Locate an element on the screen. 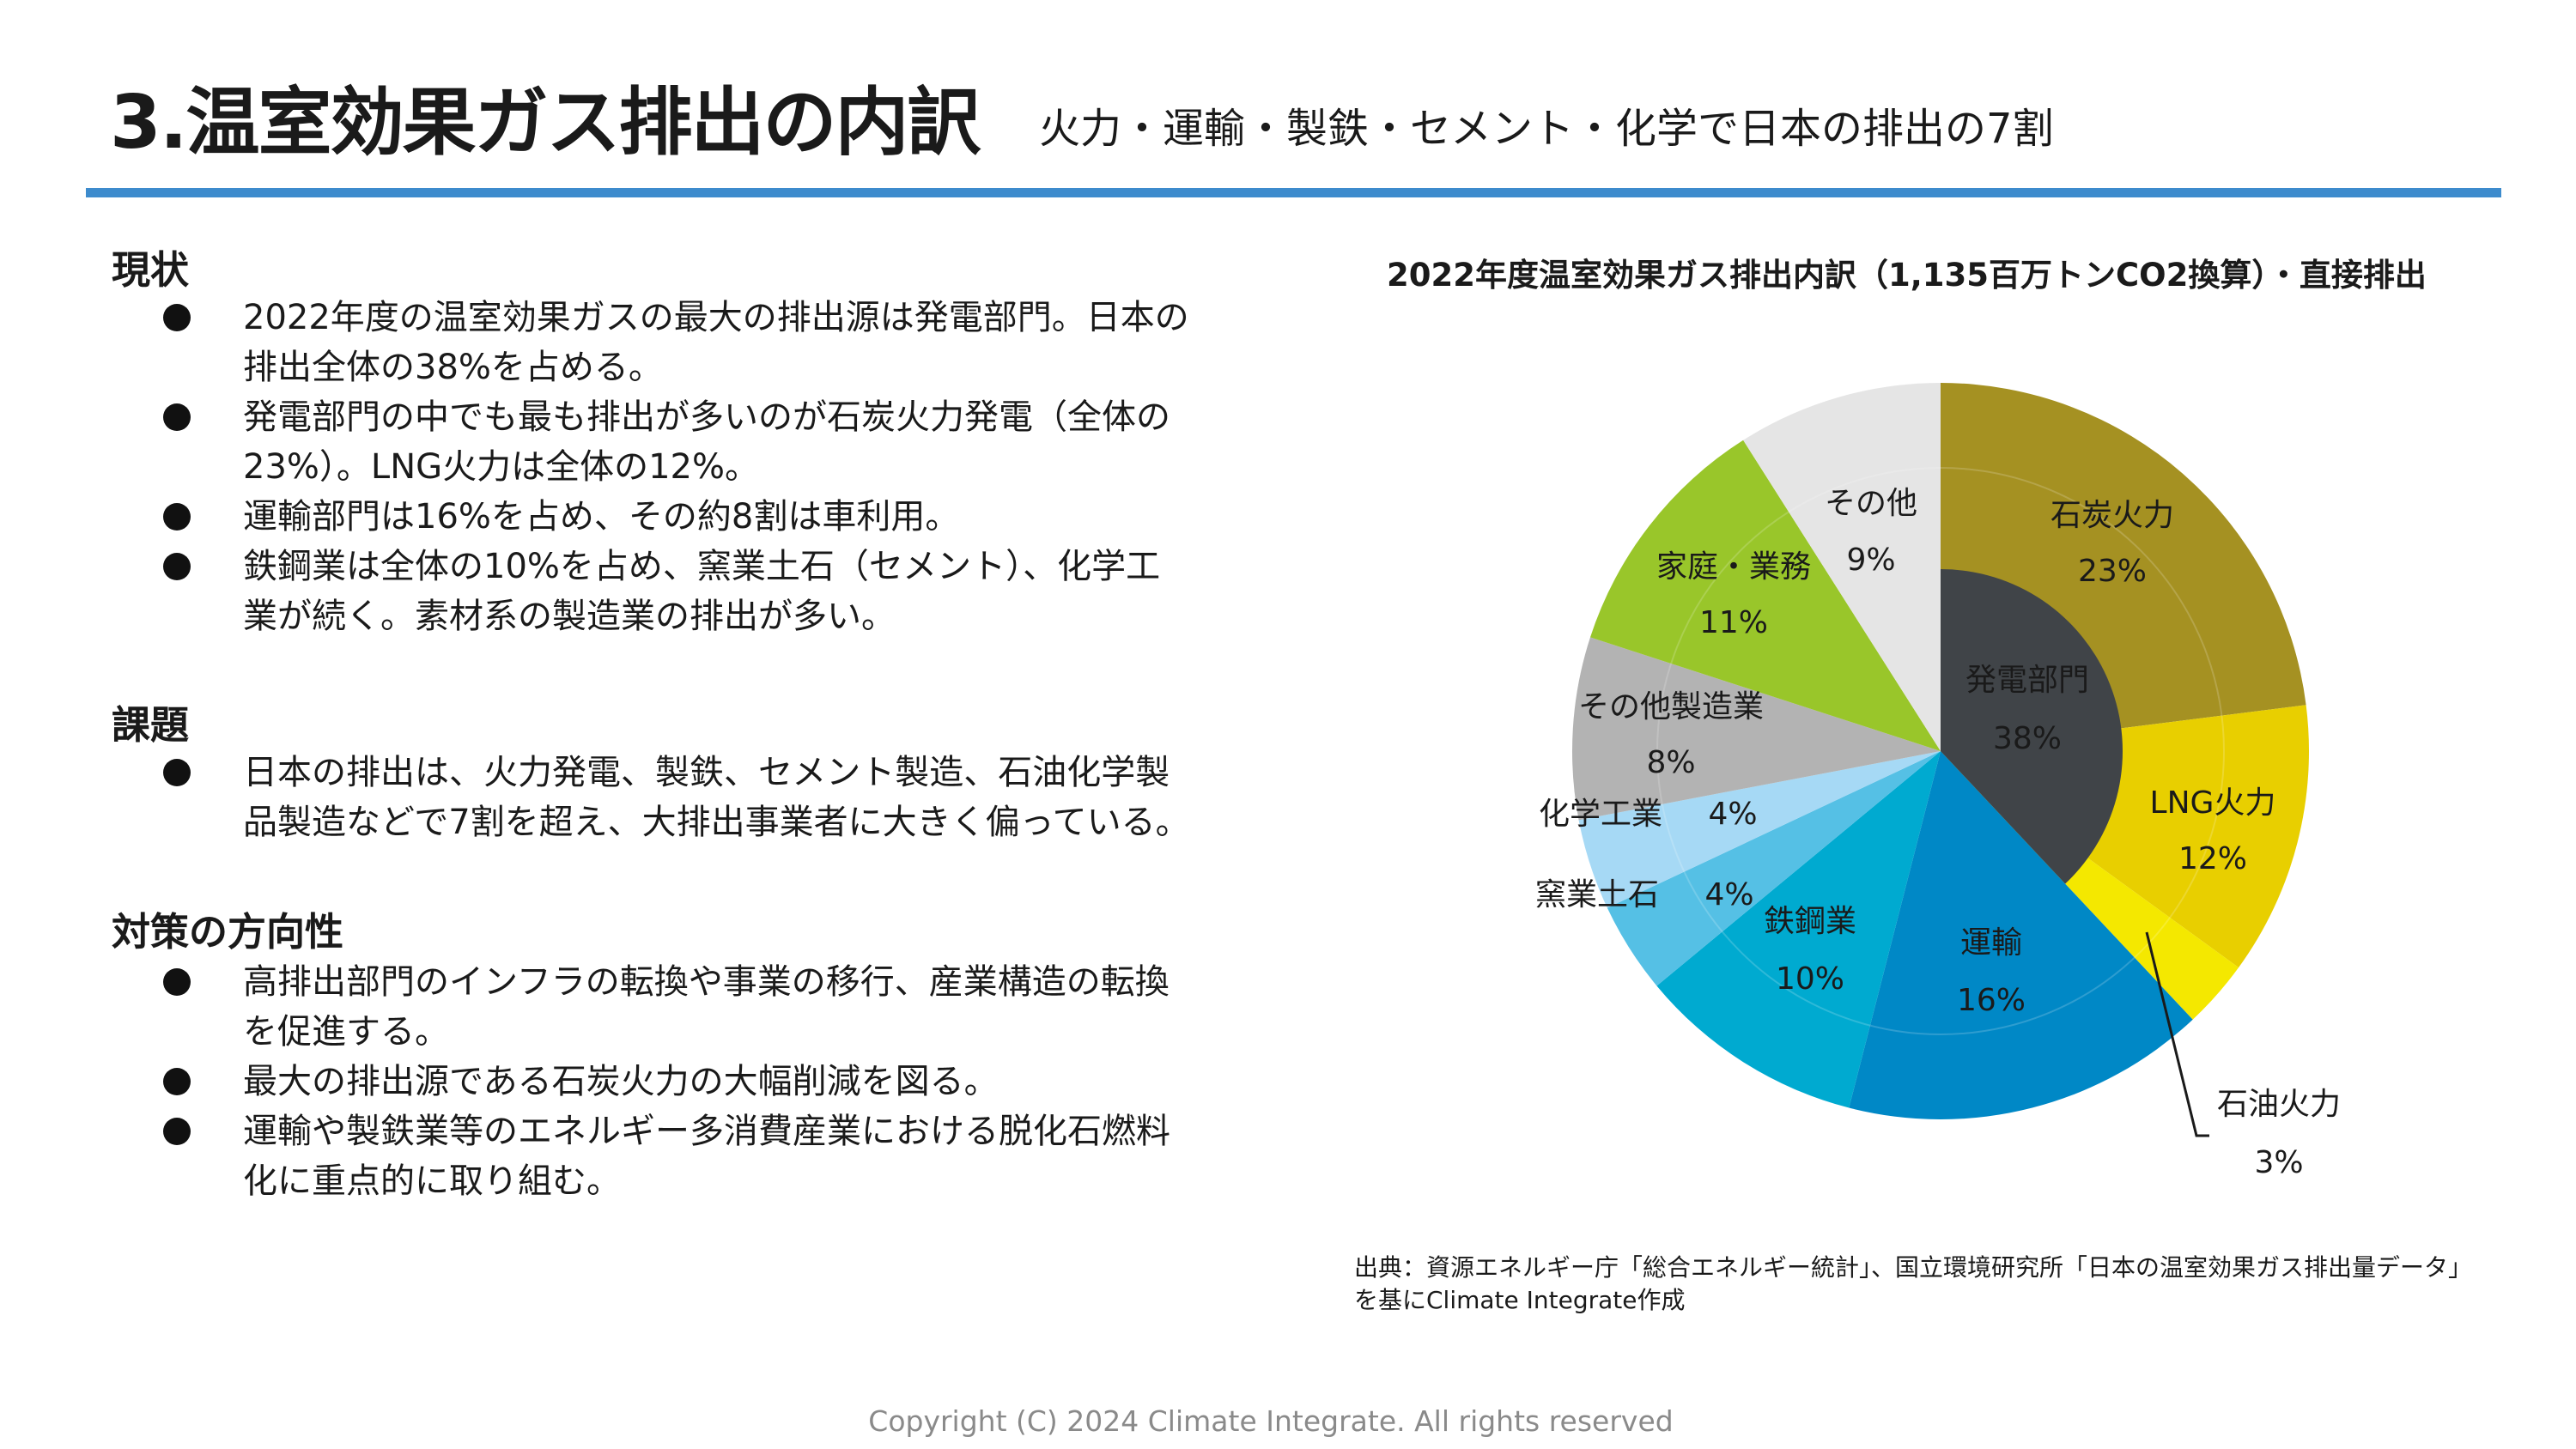  pie-label-name: 発電部門 is located at coordinates (2027, 680).